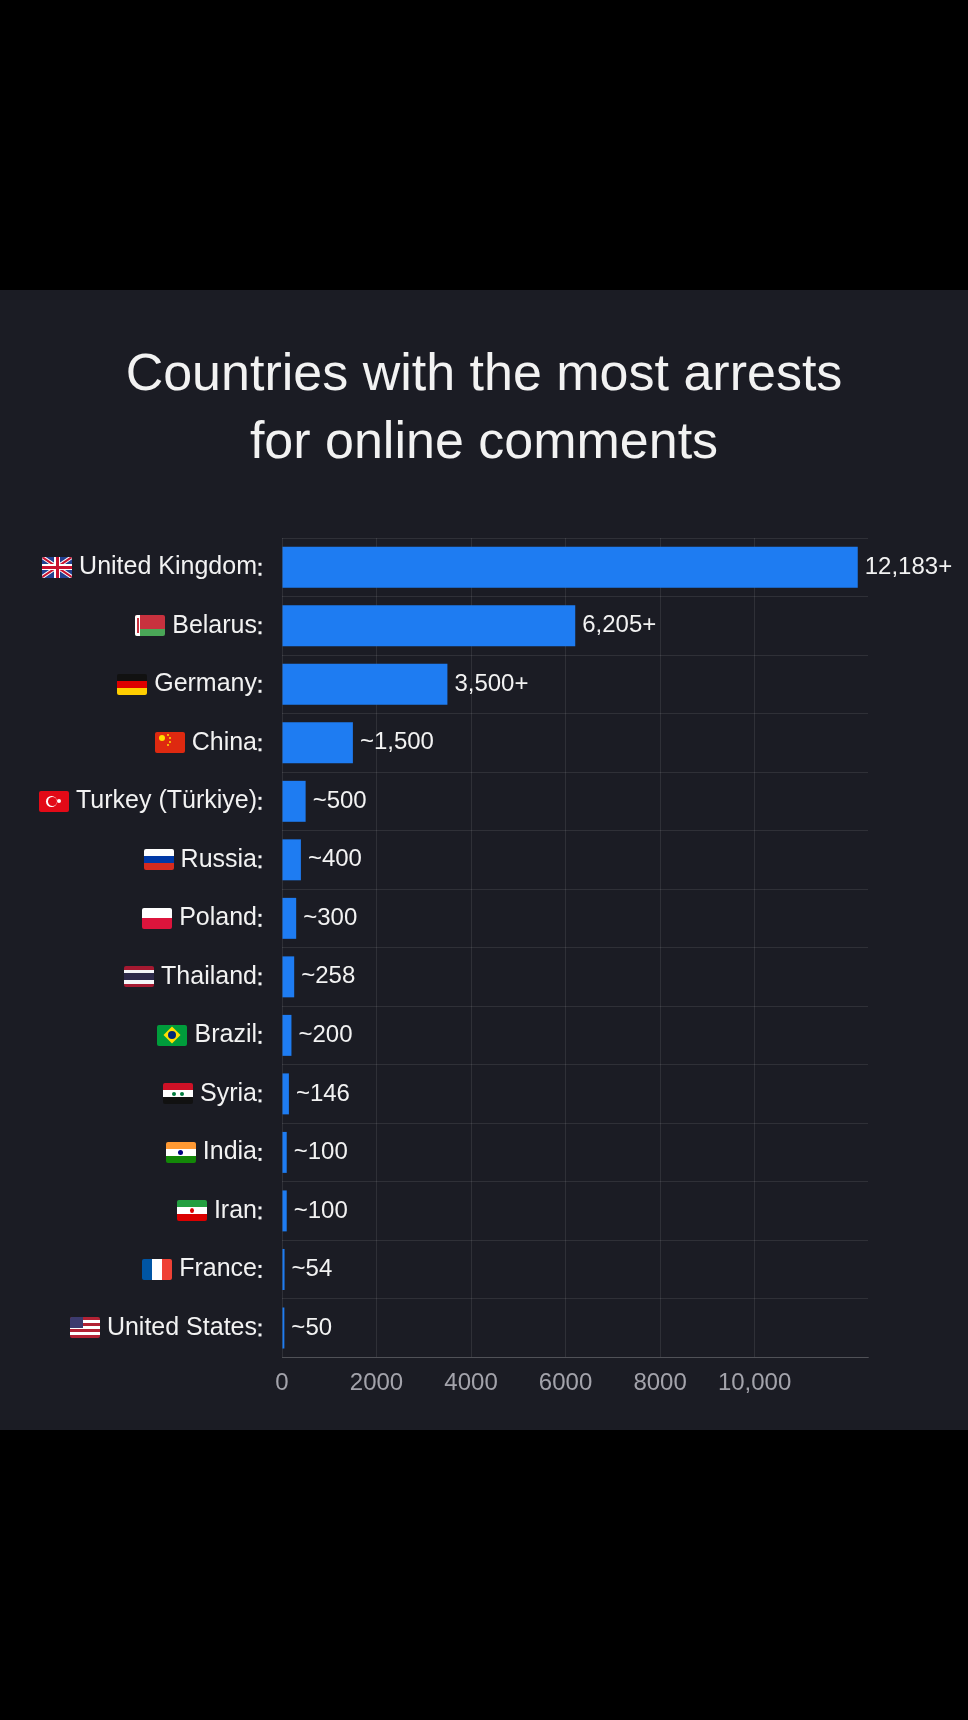  What do you see at coordinates (660, 1382) in the screenshot?
I see `x-tick-label: 8000` at bounding box center [660, 1382].